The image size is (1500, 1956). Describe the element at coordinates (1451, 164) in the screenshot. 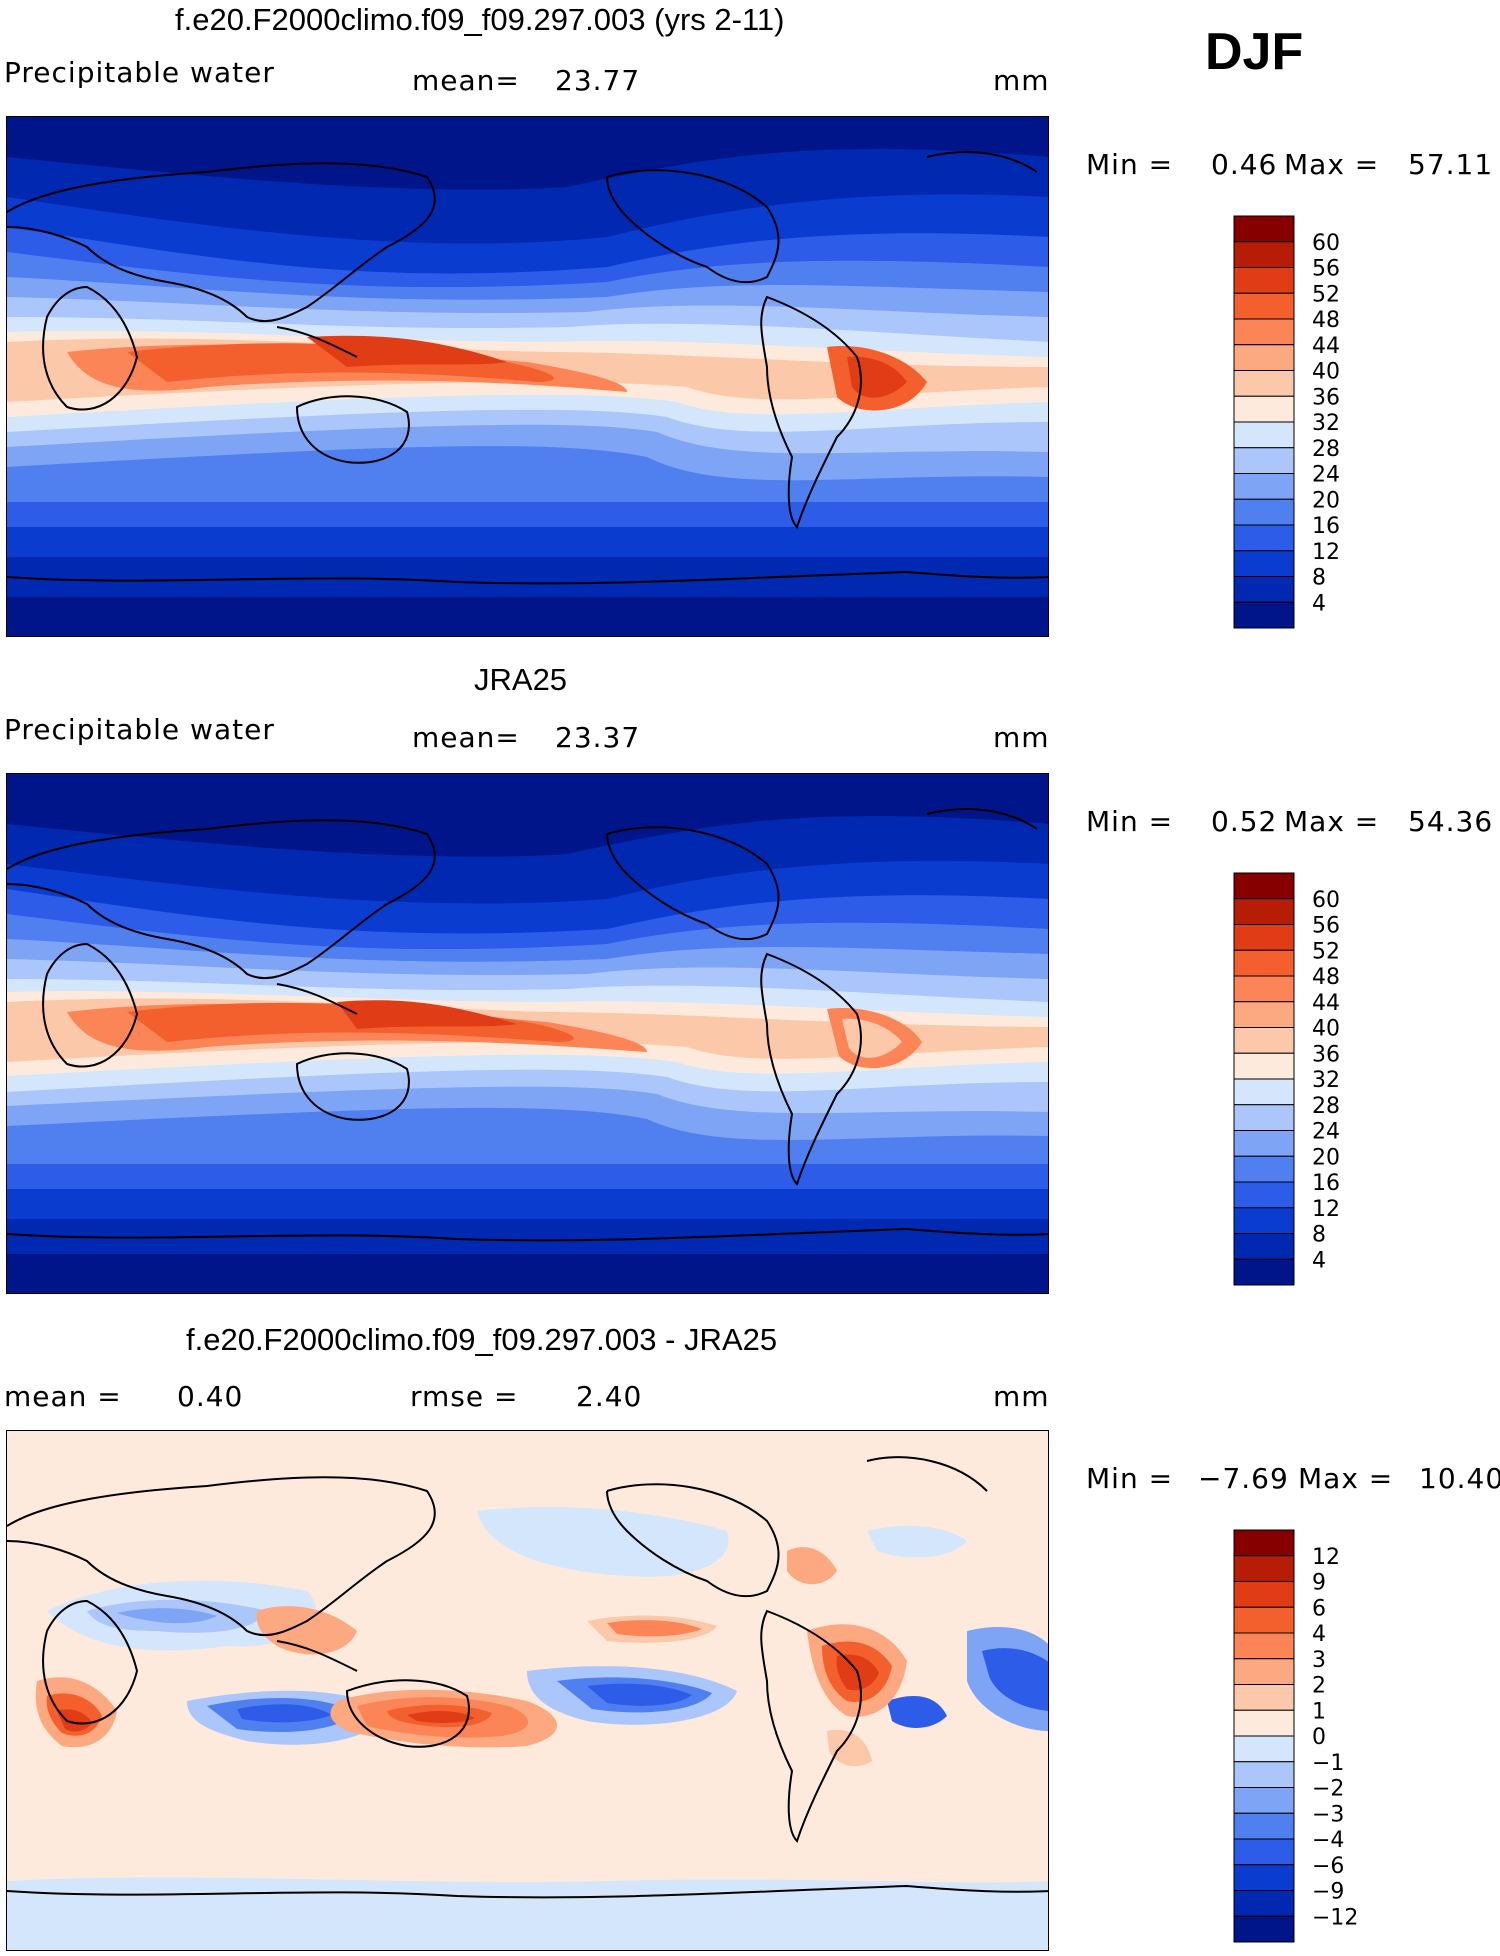

I see `panel1-max-value: 57.11` at that location.